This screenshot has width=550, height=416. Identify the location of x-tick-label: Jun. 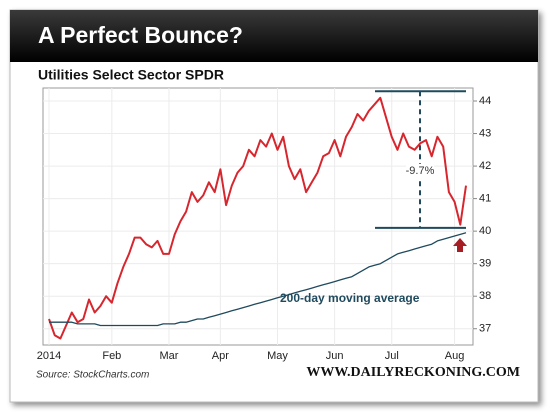
(335, 356).